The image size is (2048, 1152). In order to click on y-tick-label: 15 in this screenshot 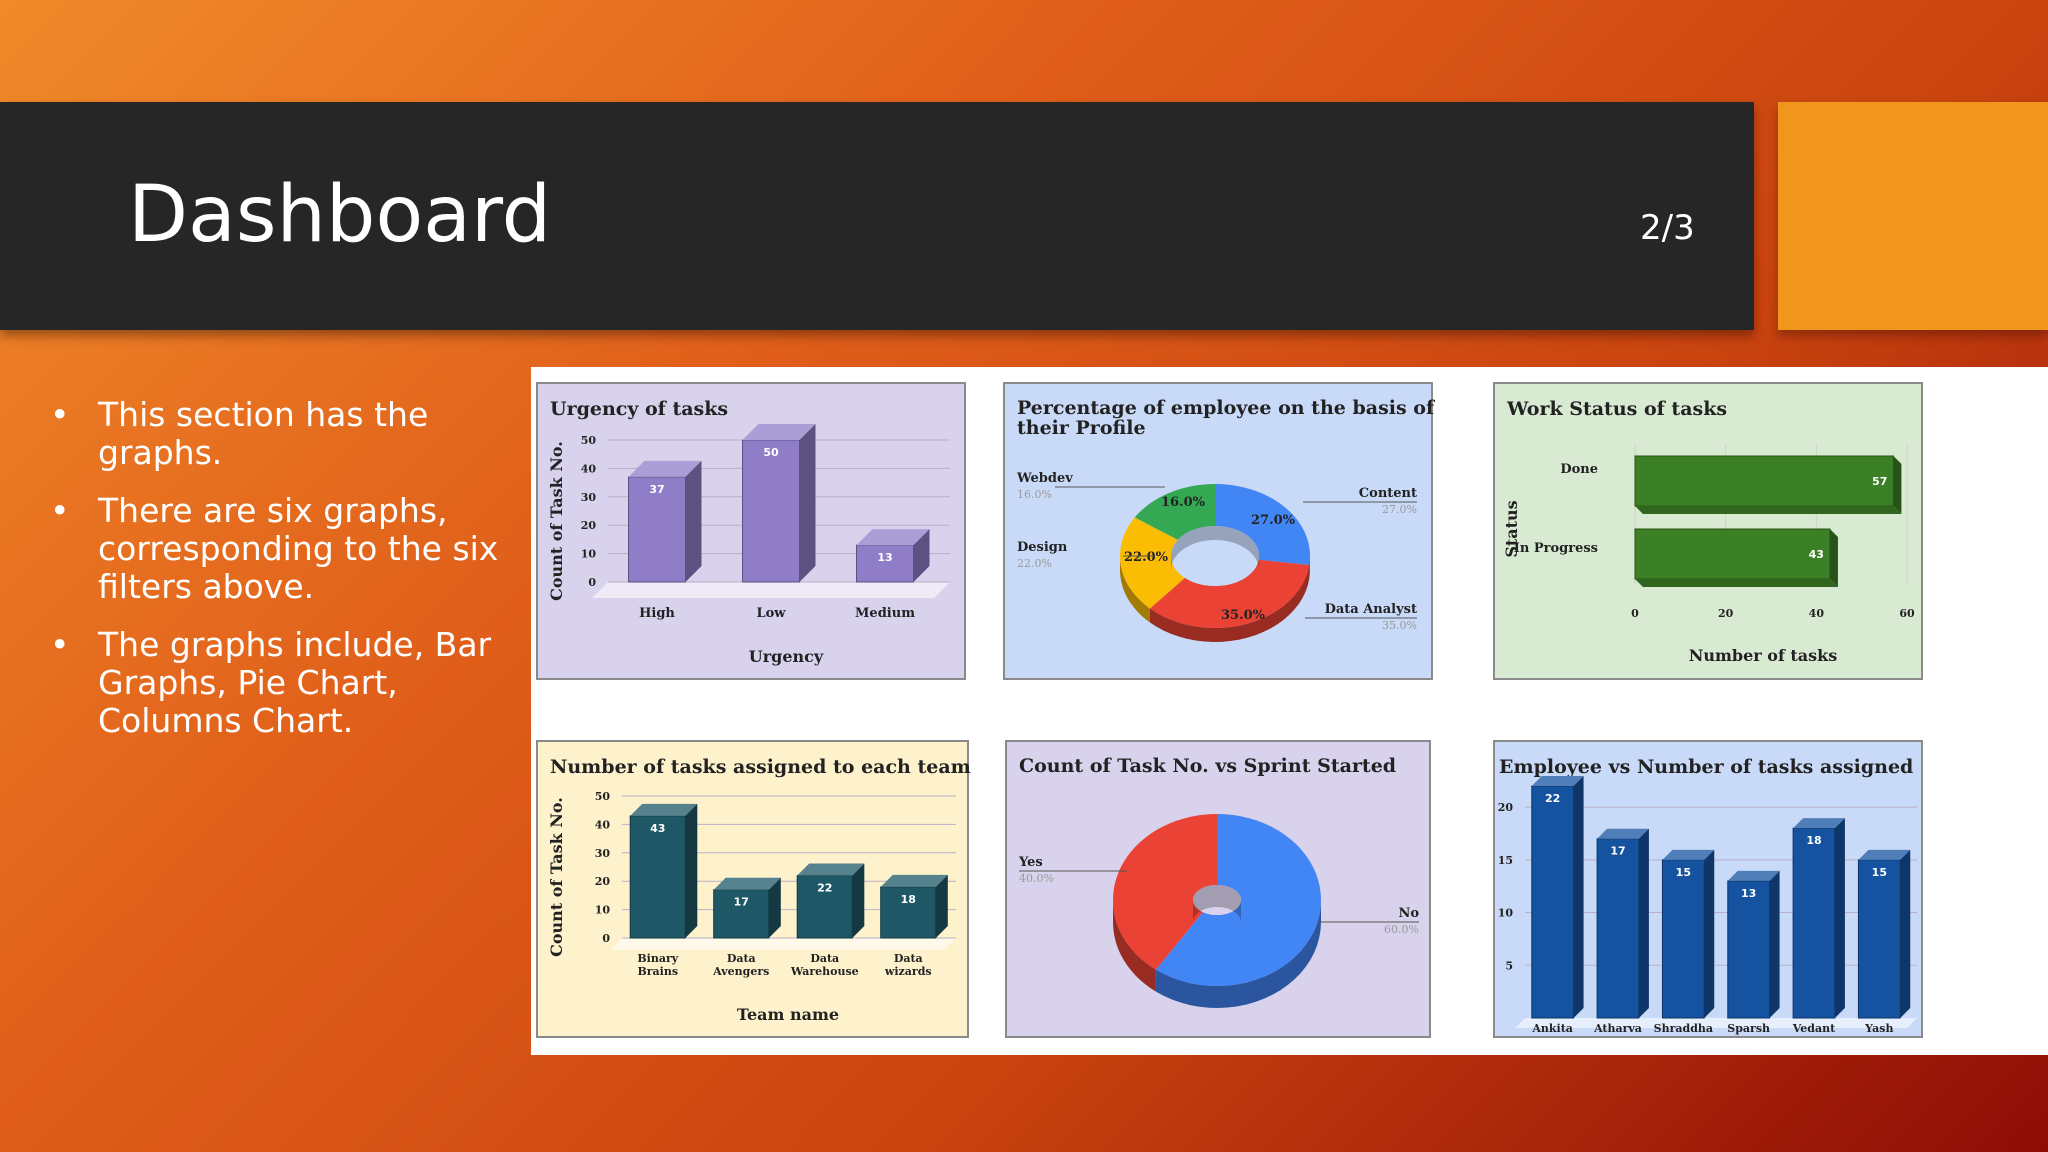, I will do `click(1505, 860)`.